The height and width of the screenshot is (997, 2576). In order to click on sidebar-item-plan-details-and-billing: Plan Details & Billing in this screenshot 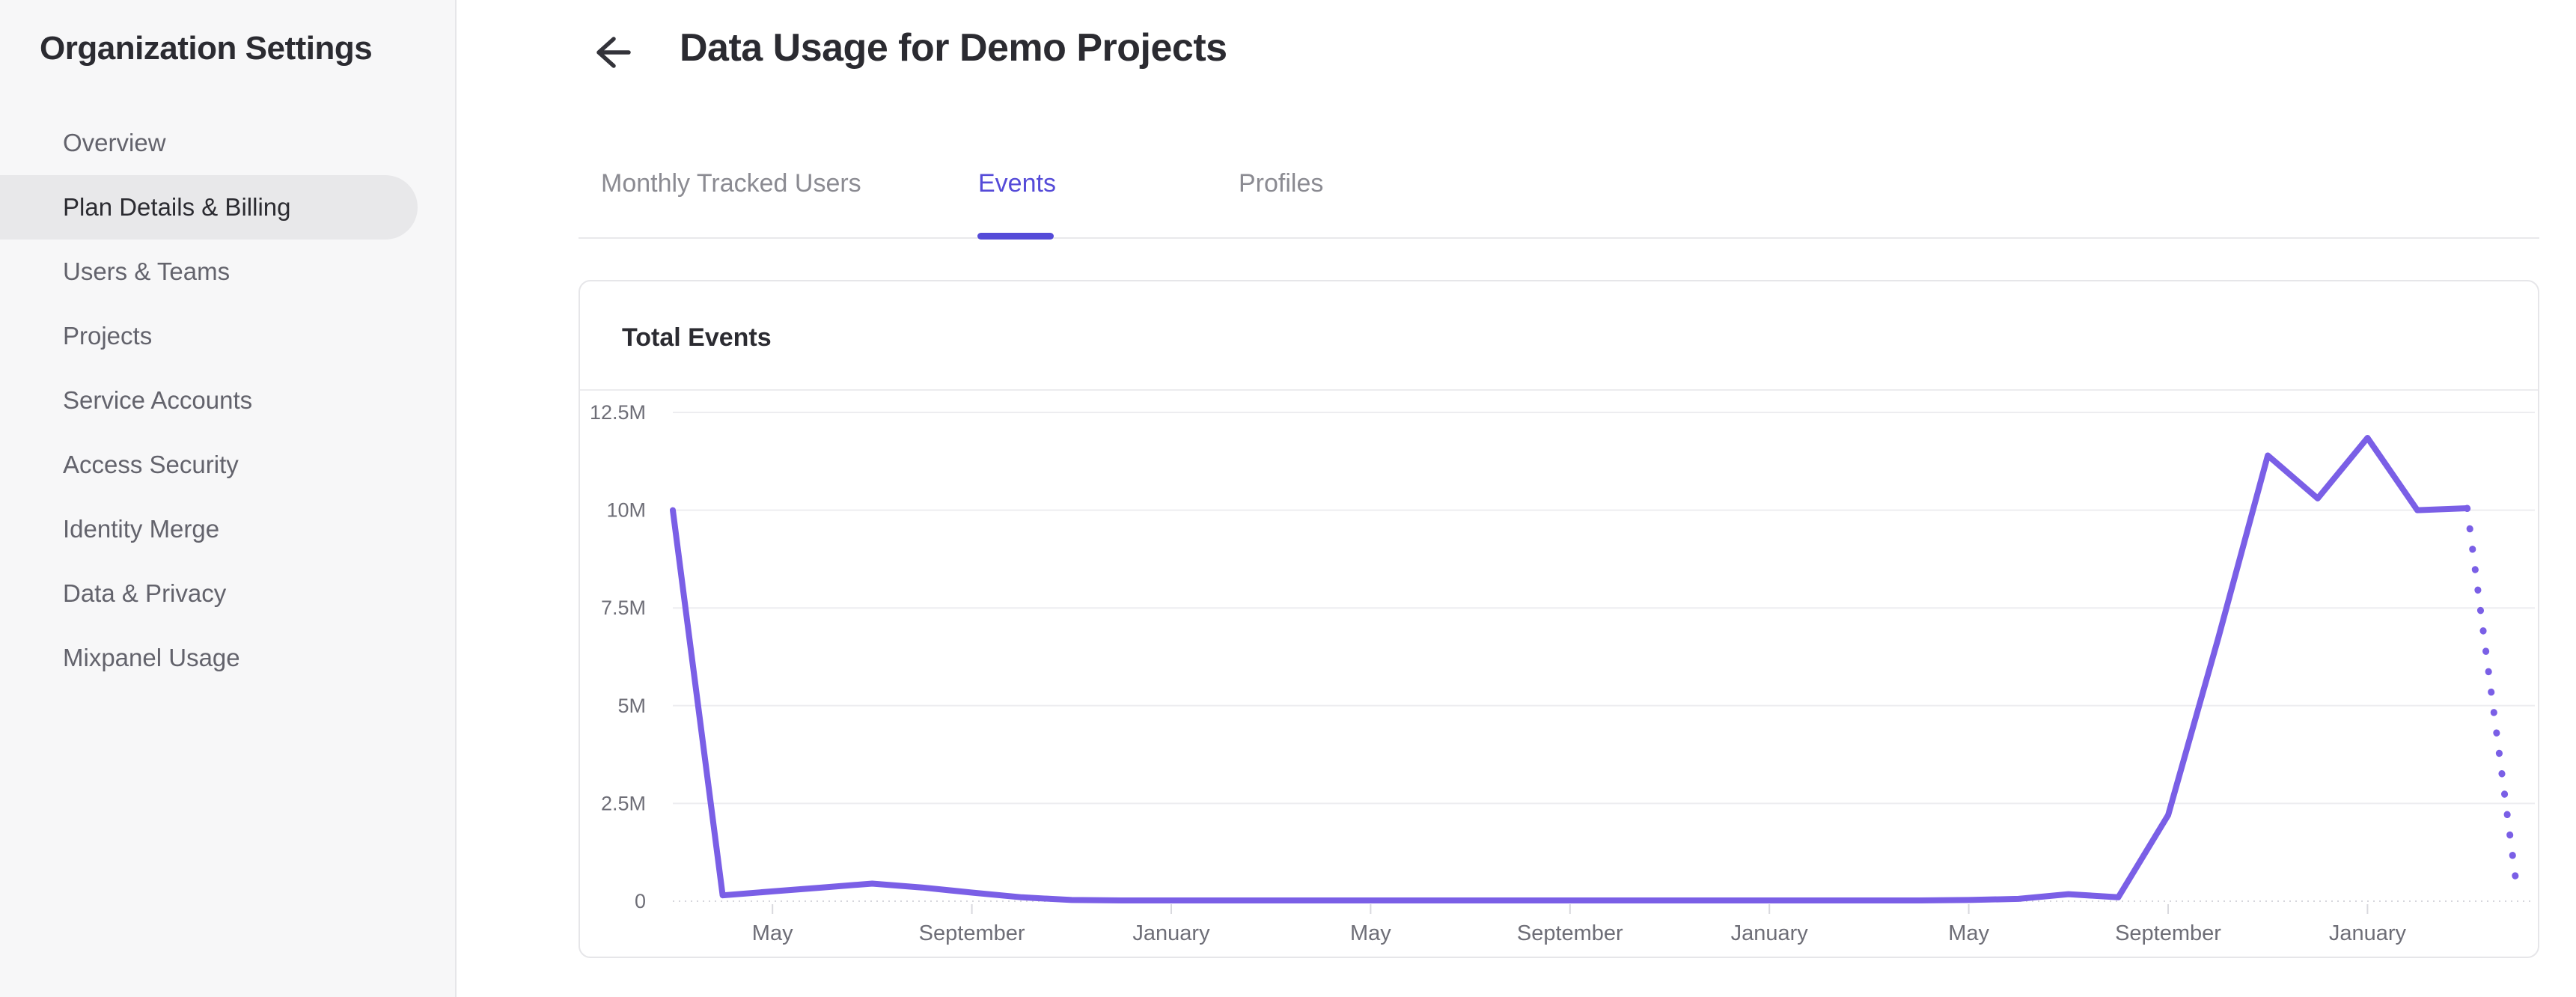, I will do `click(209, 207)`.